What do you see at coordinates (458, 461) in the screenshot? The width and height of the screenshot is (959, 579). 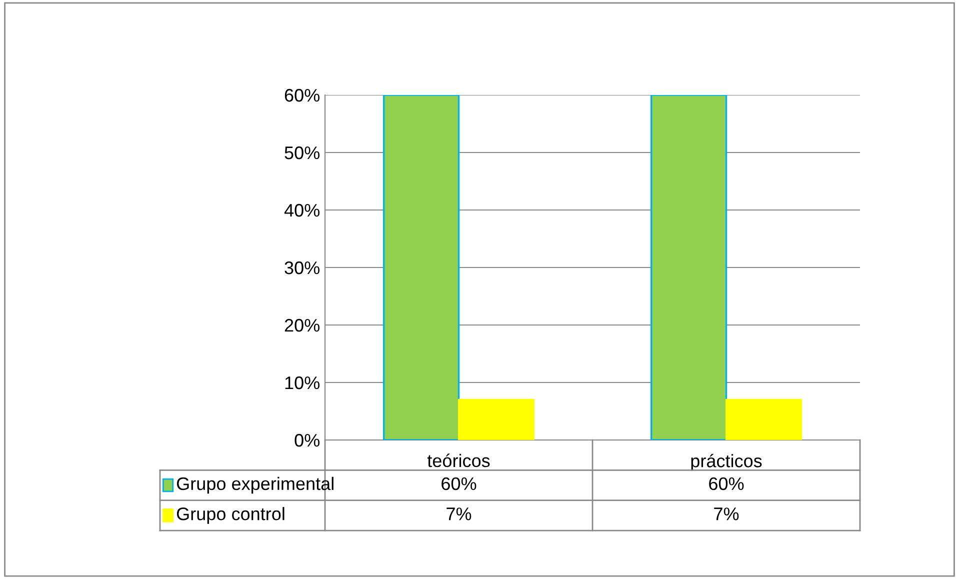 I see `x-tick-label: teóricos` at bounding box center [458, 461].